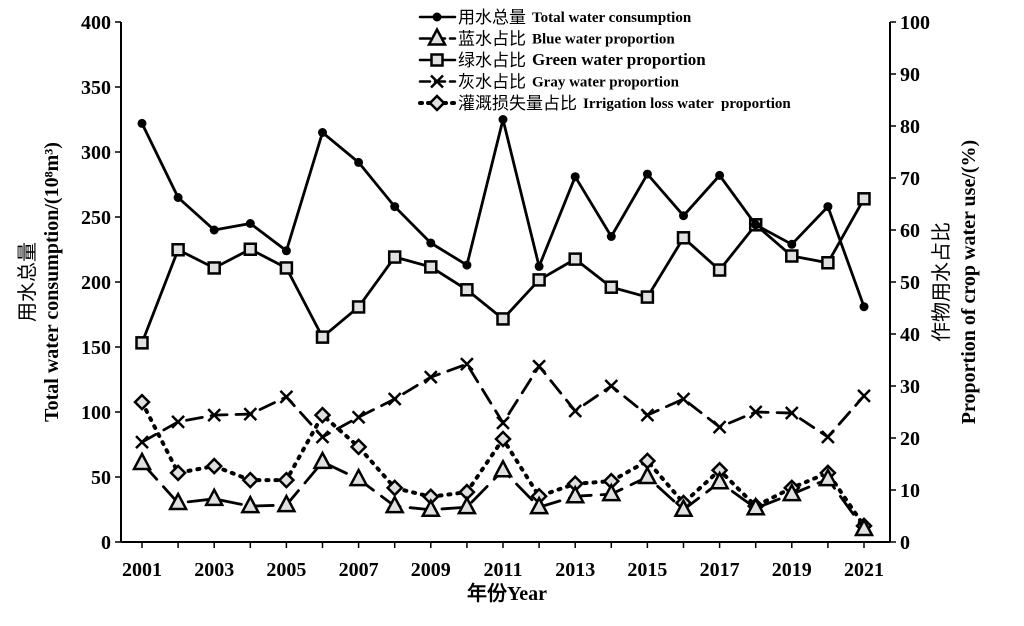 The width and height of the screenshot is (1024, 626). I want to click on x-tick-label: 2015, so click(647, 570).